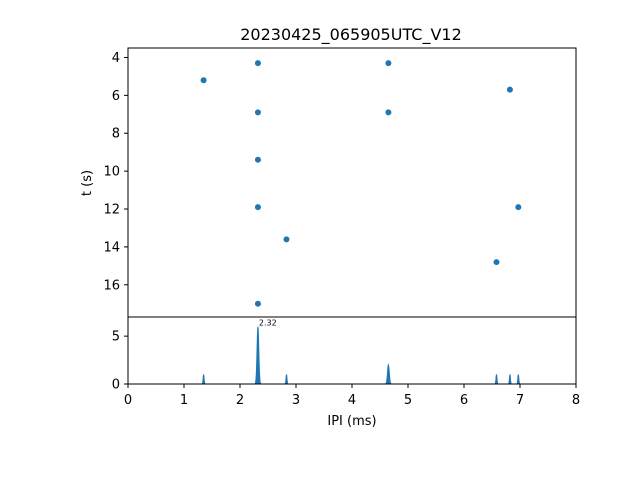 The height and width of the screenshot is (480, 640). What do you see at coordinates (351, 35) in the screenshot?
I see `chart-title: 20230425_065905UTC_V12` at bounding box center [351, 35].